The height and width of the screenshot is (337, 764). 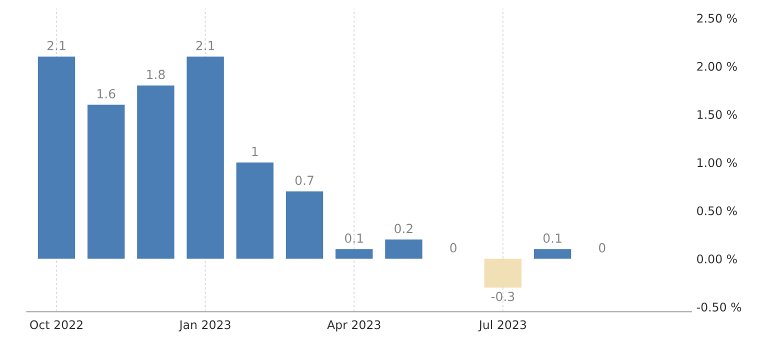 What do you see at coordinates (717, 18) in the screenshot?
I see `y-tick-label: 2.50 %` at bounding box center [717, 18].